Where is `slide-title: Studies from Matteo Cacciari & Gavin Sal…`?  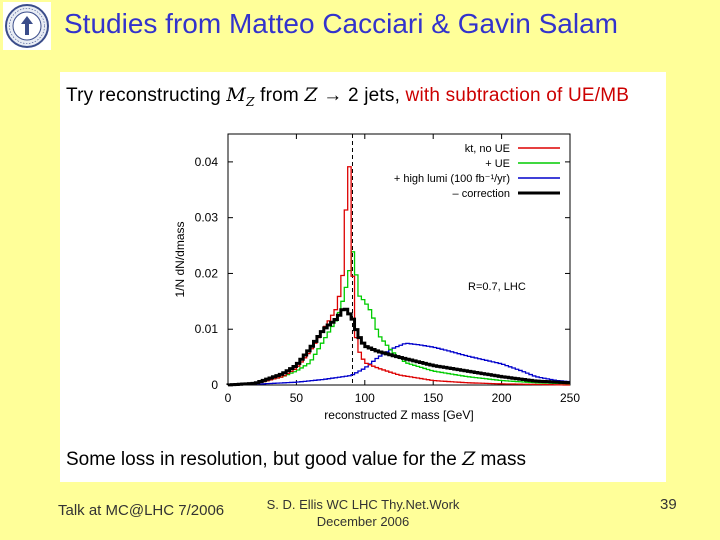
slide-title: Studies from Matteo Cacciari & Gavin Sal… is located at coordinates (341, 23).